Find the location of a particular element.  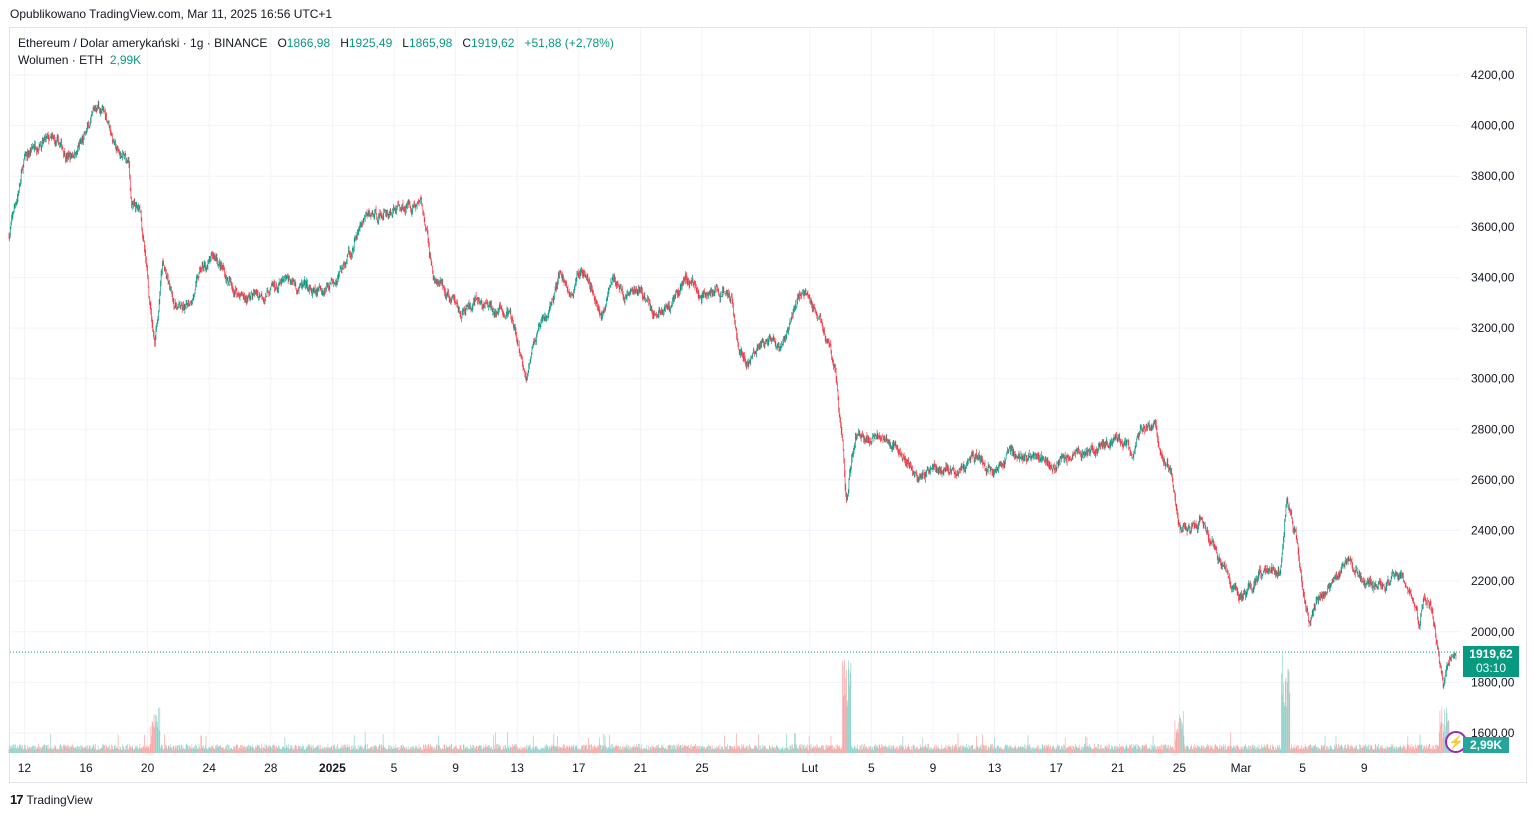

y-tick-label: 3200,00 is located at coordinates (1493, 328).